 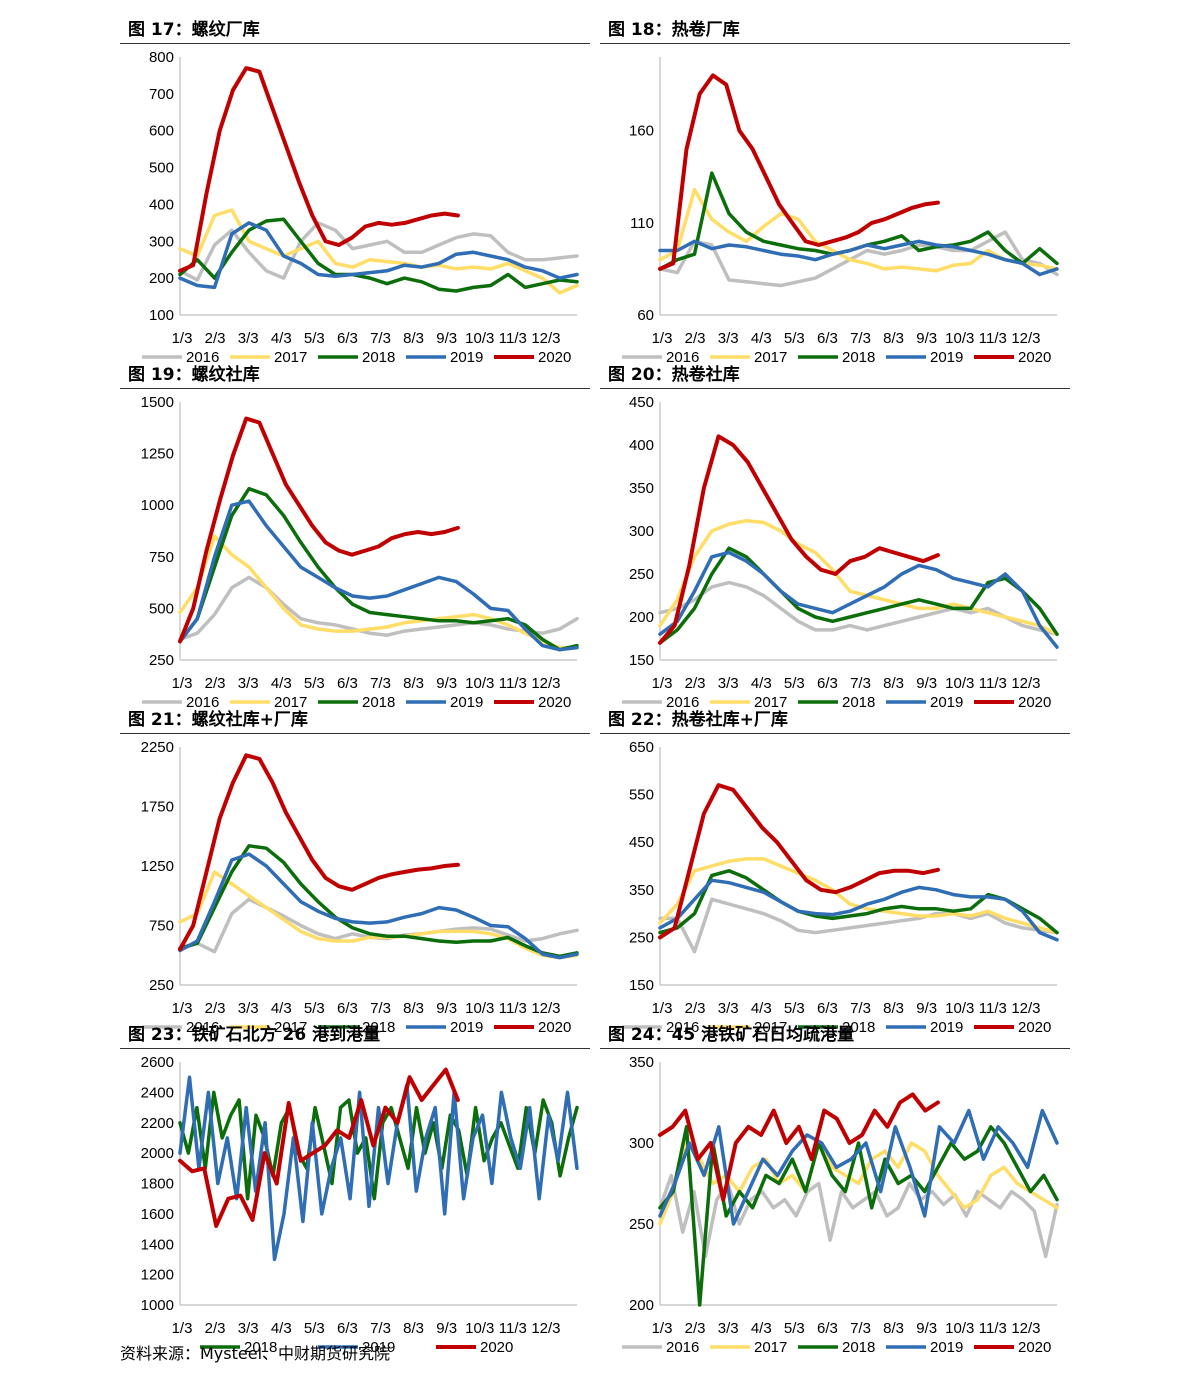 I want to click on y-tick-label: 1000, so click(x=157, y=1305).